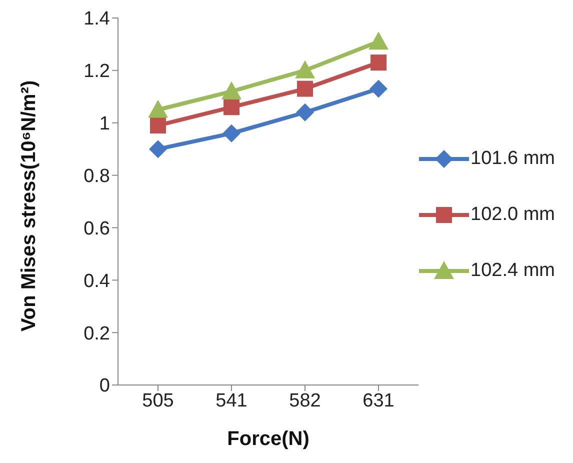 Image resolution: width=573 pixels, height=463 pixels. I want to click on legend-label: 102.4 mm, so click(512, 271).